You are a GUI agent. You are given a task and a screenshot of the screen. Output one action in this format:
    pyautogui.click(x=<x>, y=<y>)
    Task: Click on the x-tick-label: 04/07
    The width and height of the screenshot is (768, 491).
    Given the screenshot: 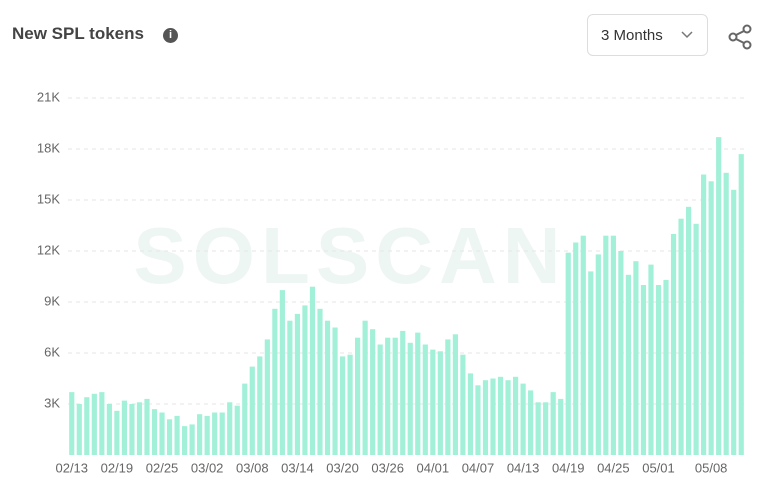 What is the action you would take?
    pyautogui.click(x=478, y=467)
    